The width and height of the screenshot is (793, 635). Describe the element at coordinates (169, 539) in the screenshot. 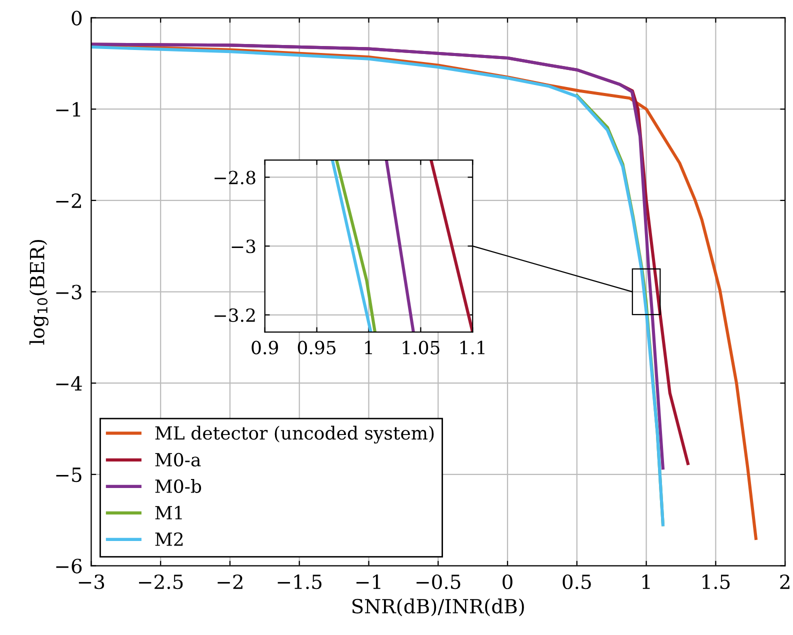

I see `legend-label: M2` at that location.